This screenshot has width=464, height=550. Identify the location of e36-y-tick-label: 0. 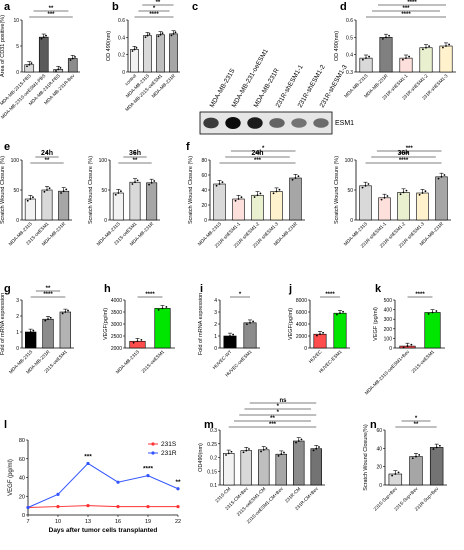
(105, 221).